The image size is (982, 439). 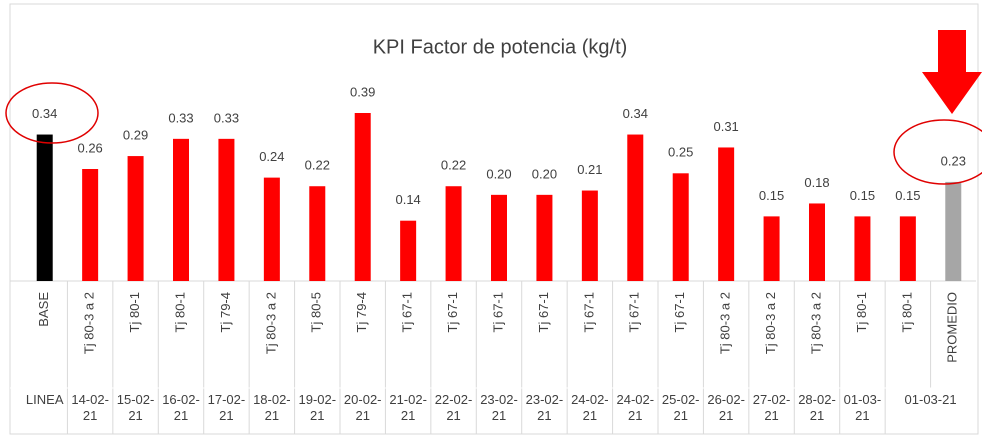 I want to click on value-label: 0.29, so click(x=135, y=135).